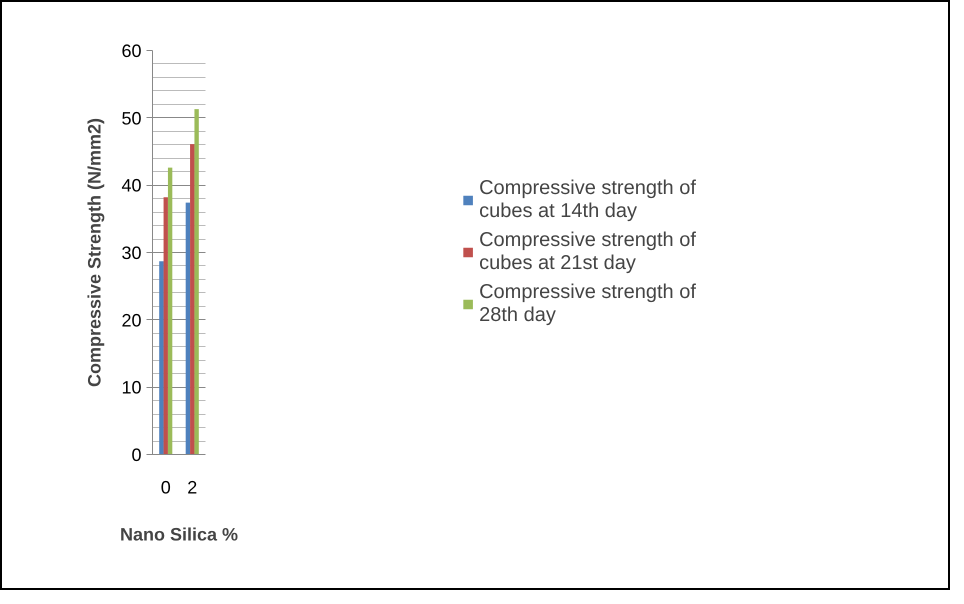 This screenshot has height=604, width=964. Describe the element at coordinates (131, 320) in the screenshot. I see `y-tick-label: 20` at that location.